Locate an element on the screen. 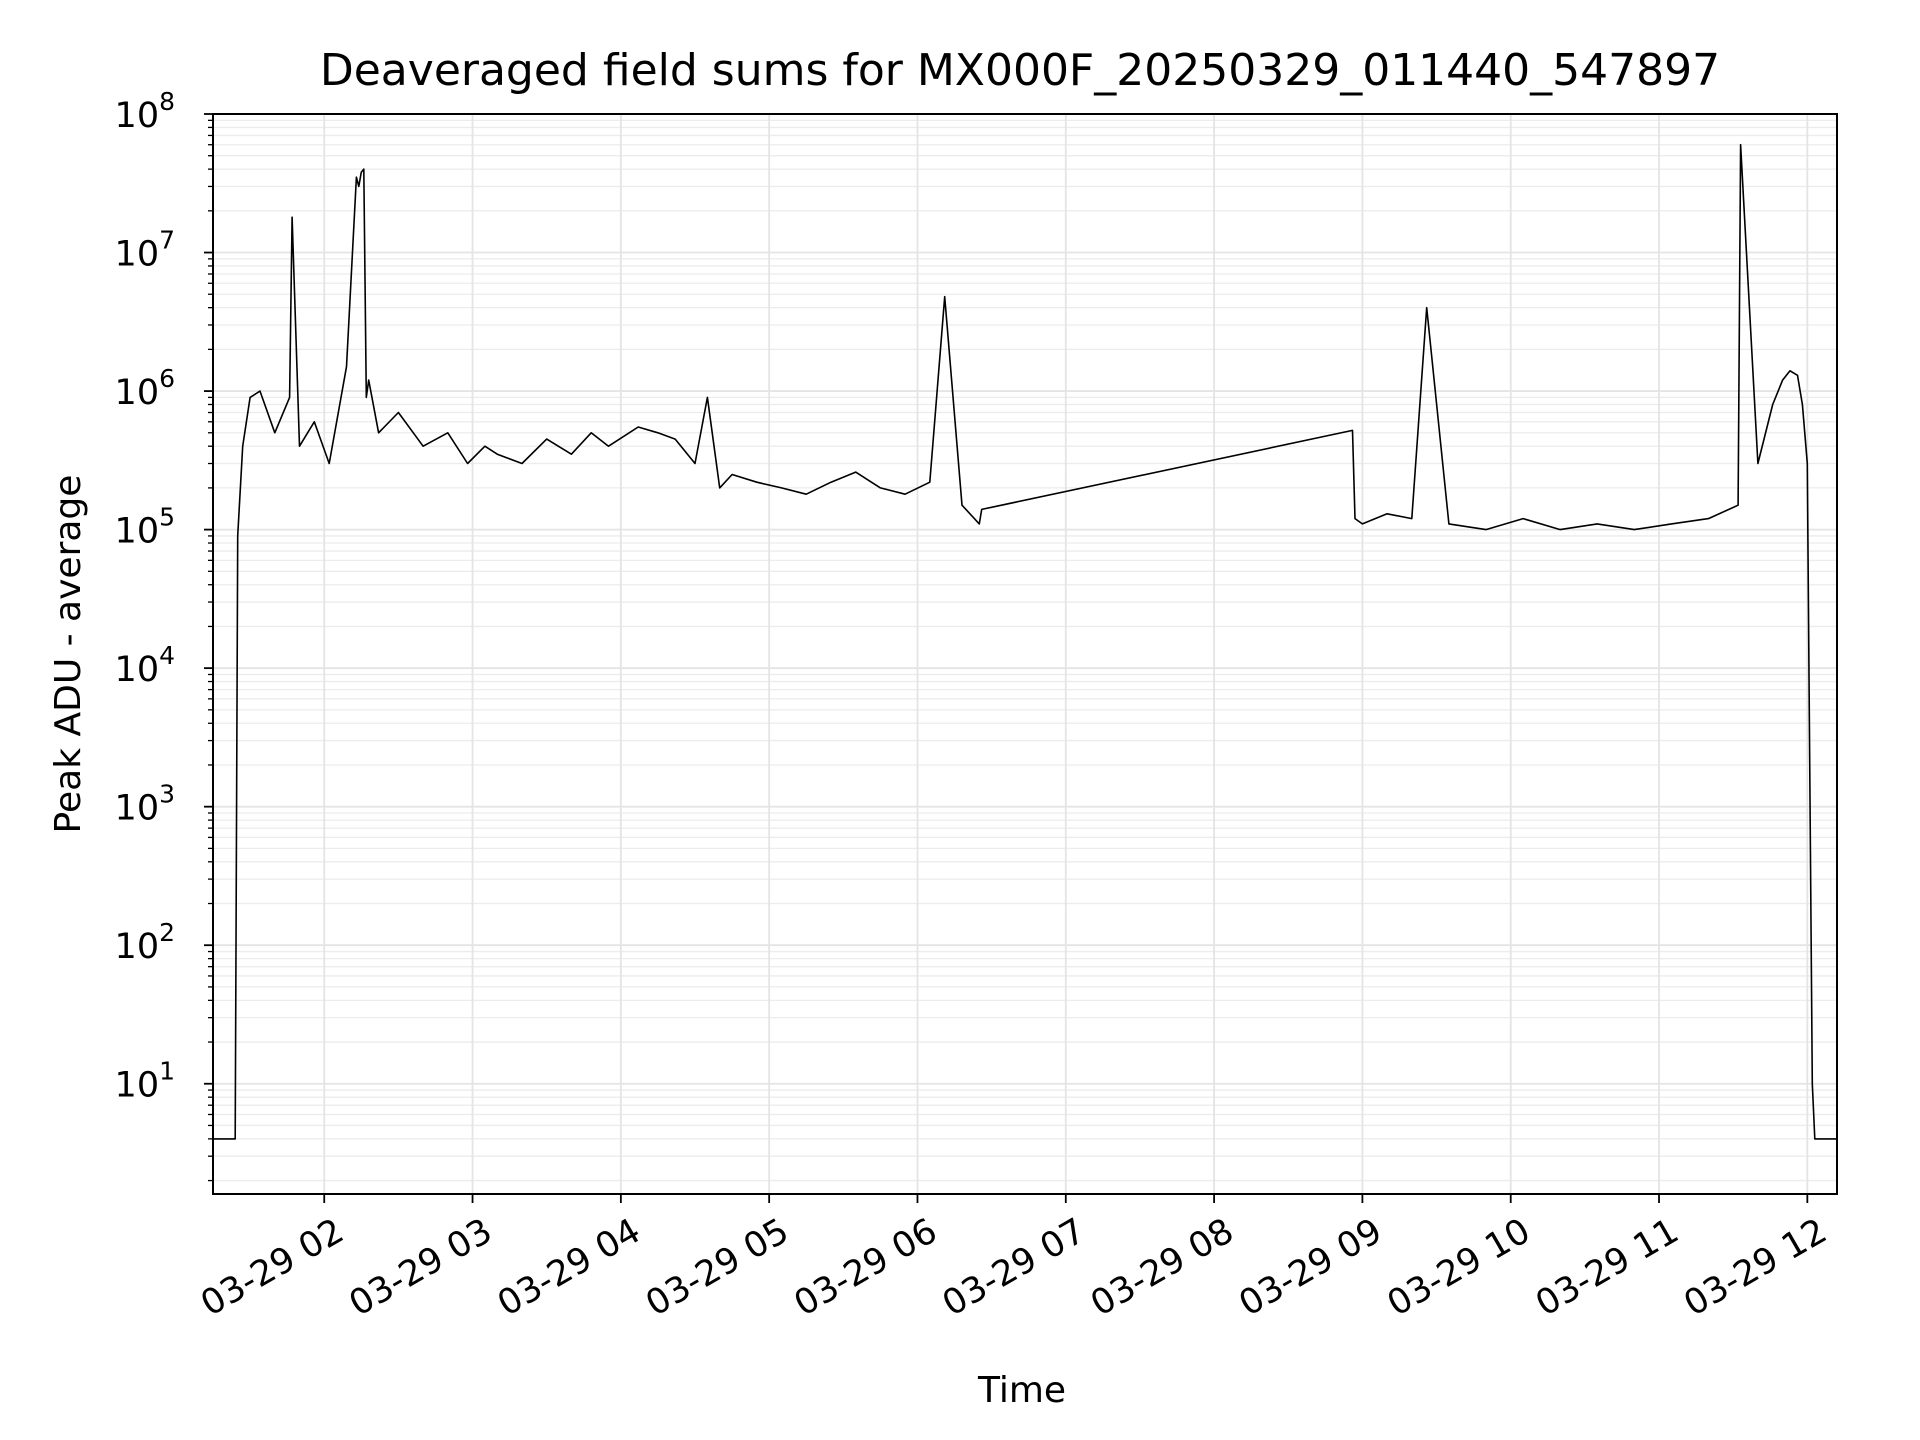  y-tick-label: 10⁶ is located at coordinates (145, 388).